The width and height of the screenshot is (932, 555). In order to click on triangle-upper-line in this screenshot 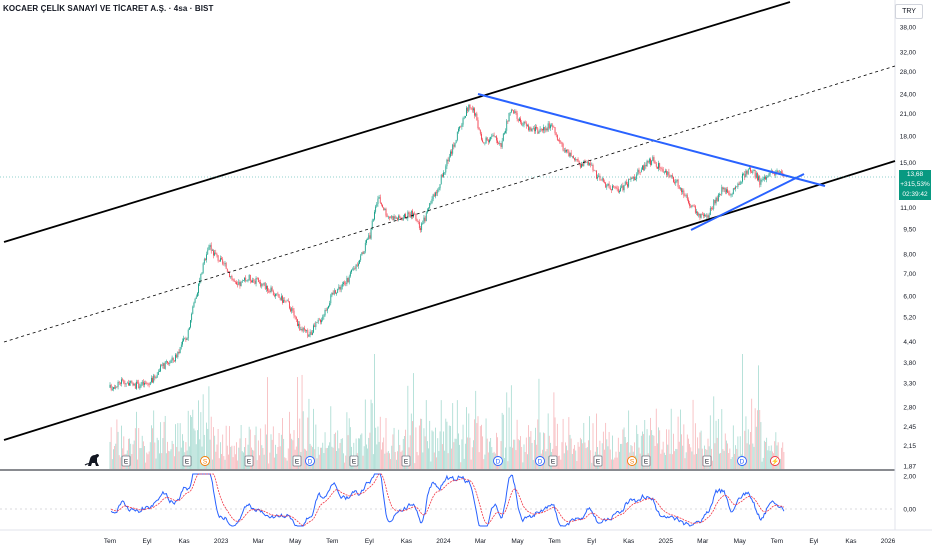, I will do `click(651, 140)`.